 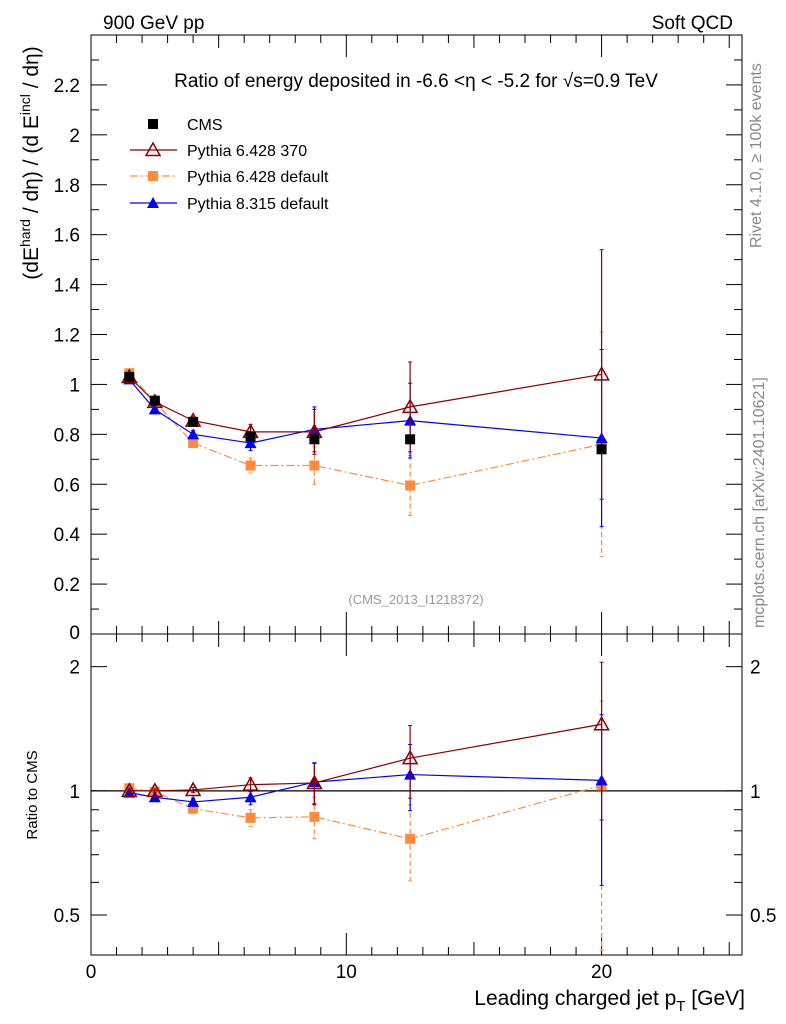 What do you see at coordinates (755, 792) in the screenshot?
I see `ratio-y-tick-label-right: 1` at bounding box center [755, 792].